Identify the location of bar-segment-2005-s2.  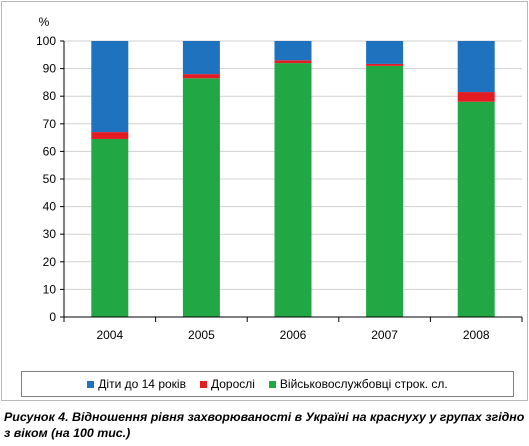
(201, 58).